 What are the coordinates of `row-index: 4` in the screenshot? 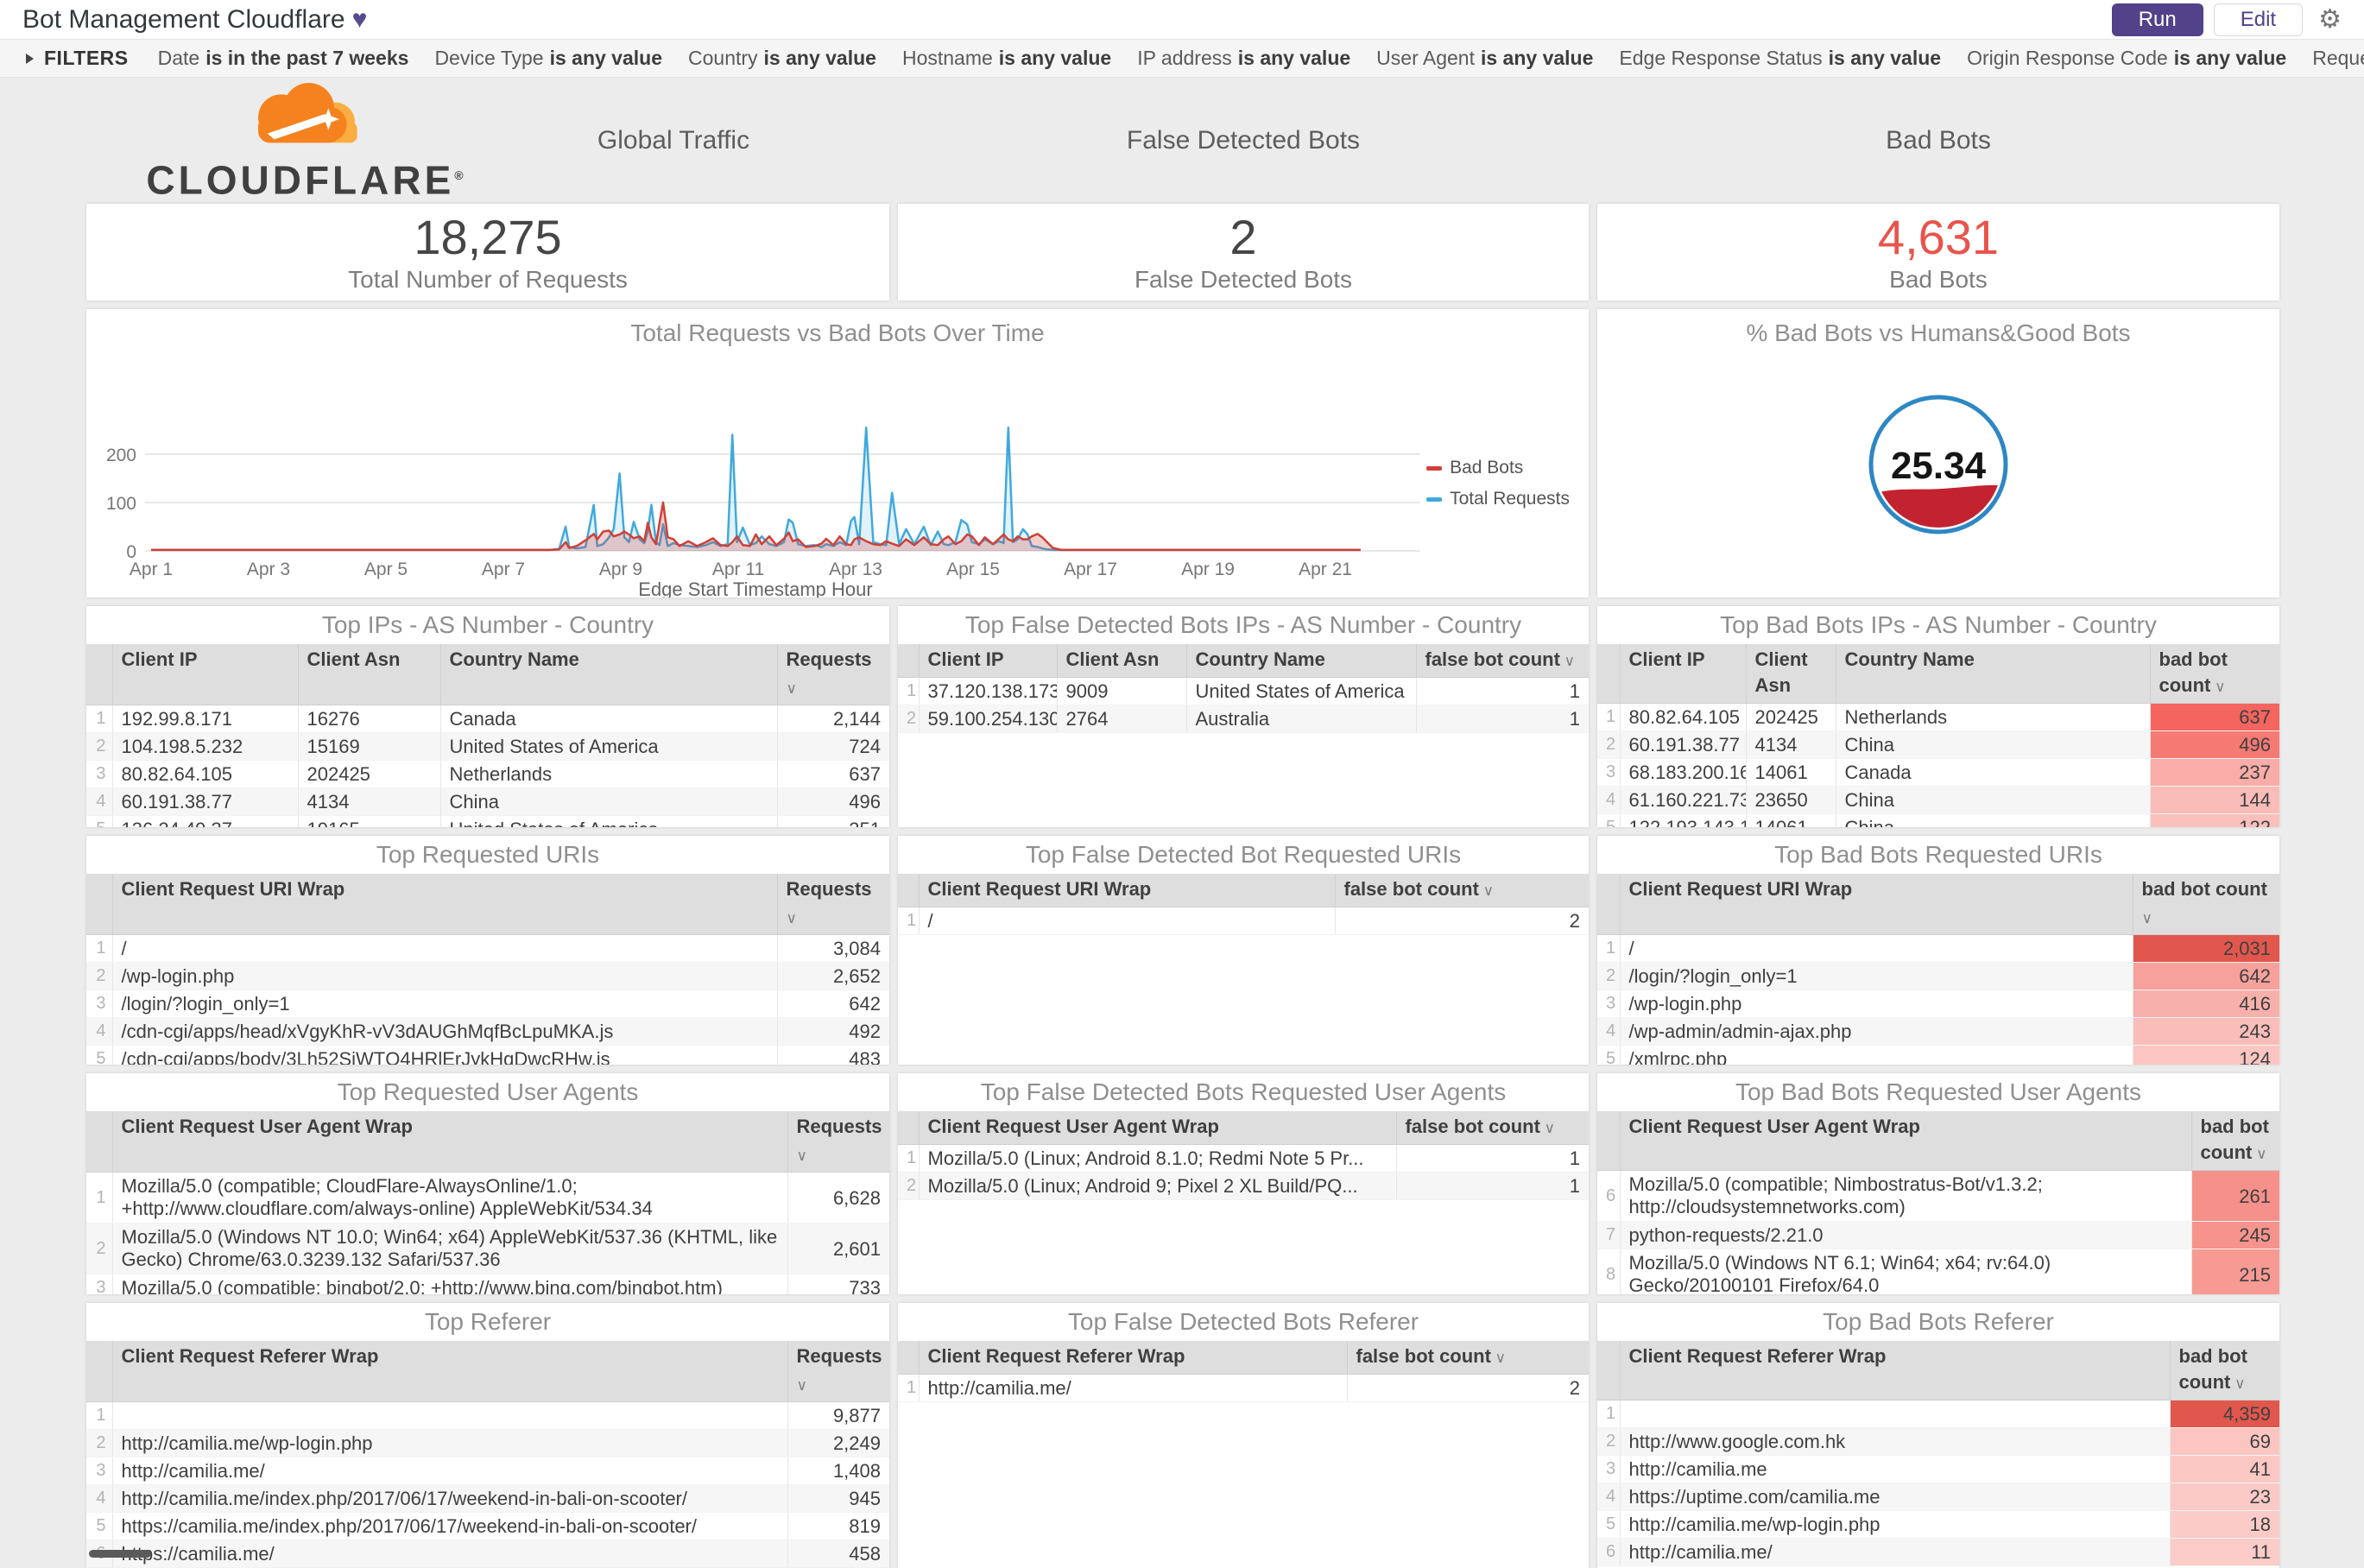 It's located at (99, 1031).